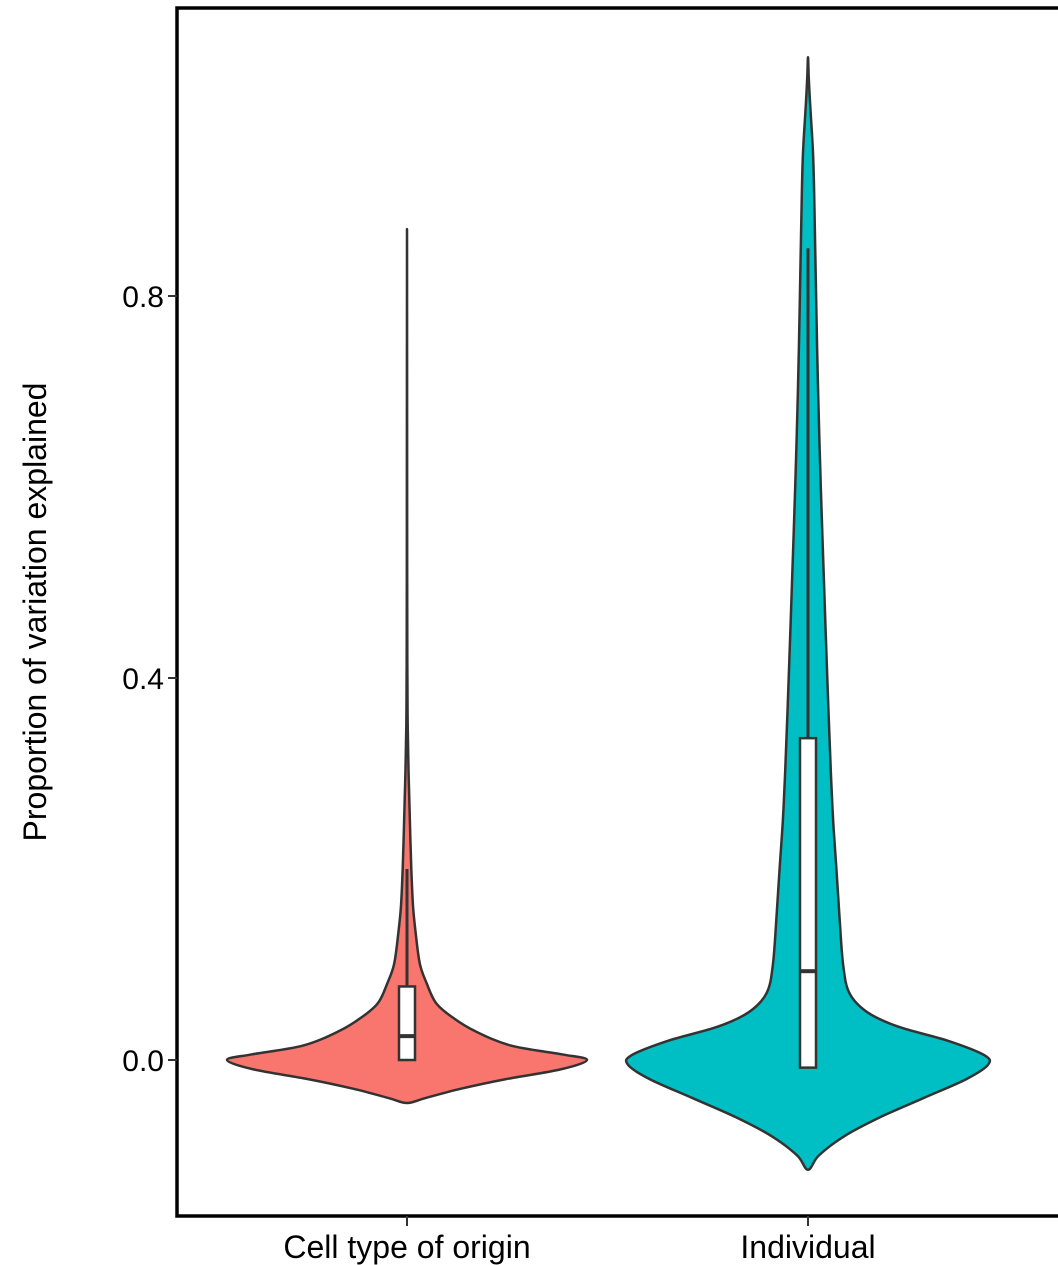  What do you see at coordinates (35, 612) in the screenshot?
I see `y-axis-title: Proportion of variation explained` at bounding box center [35, 612].